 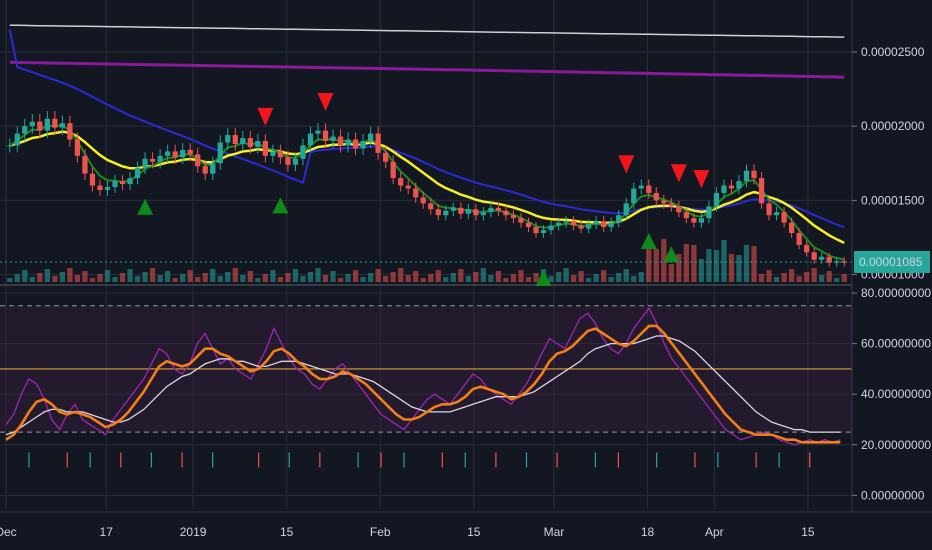 I want to click on time-axis-bg, so click(x=466, y=531).